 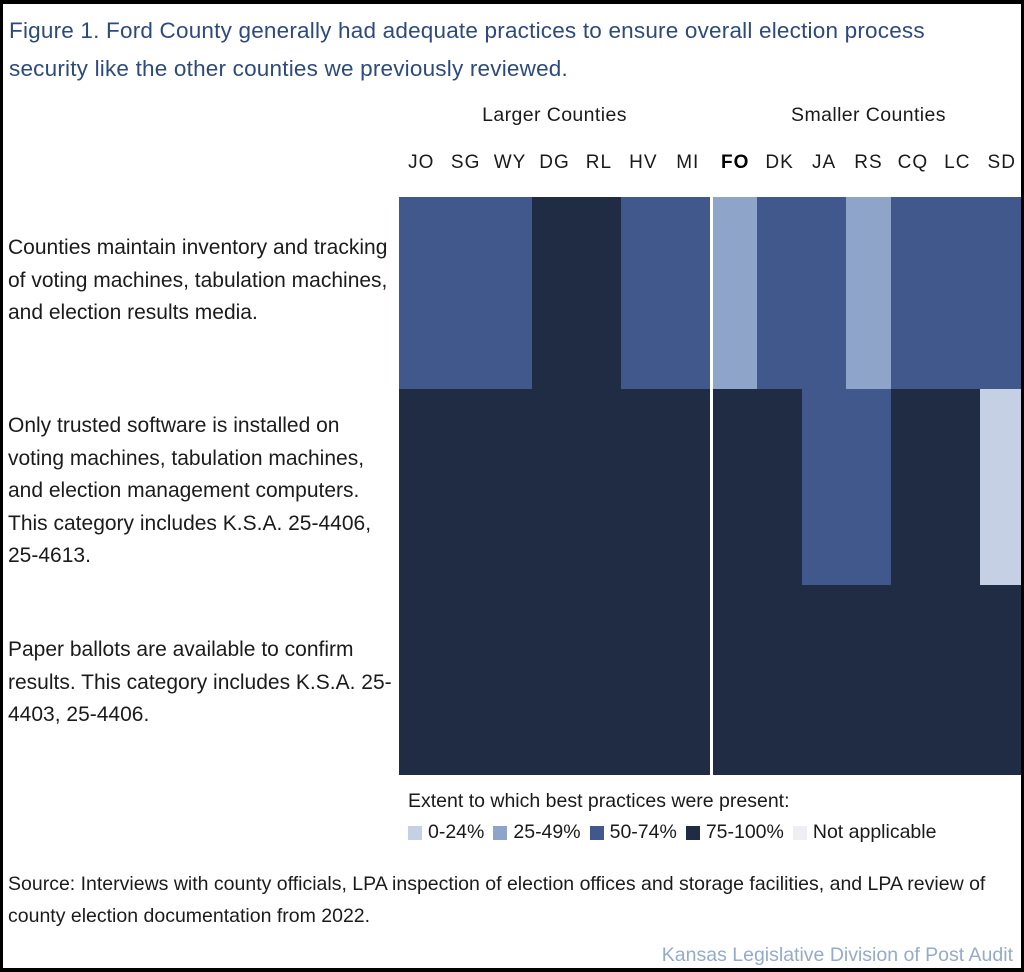 What do you see at coordinates (643, 487) in the screenshot?
I see `heatmap-cell-hv-row2` at bounding box center [643, 487].